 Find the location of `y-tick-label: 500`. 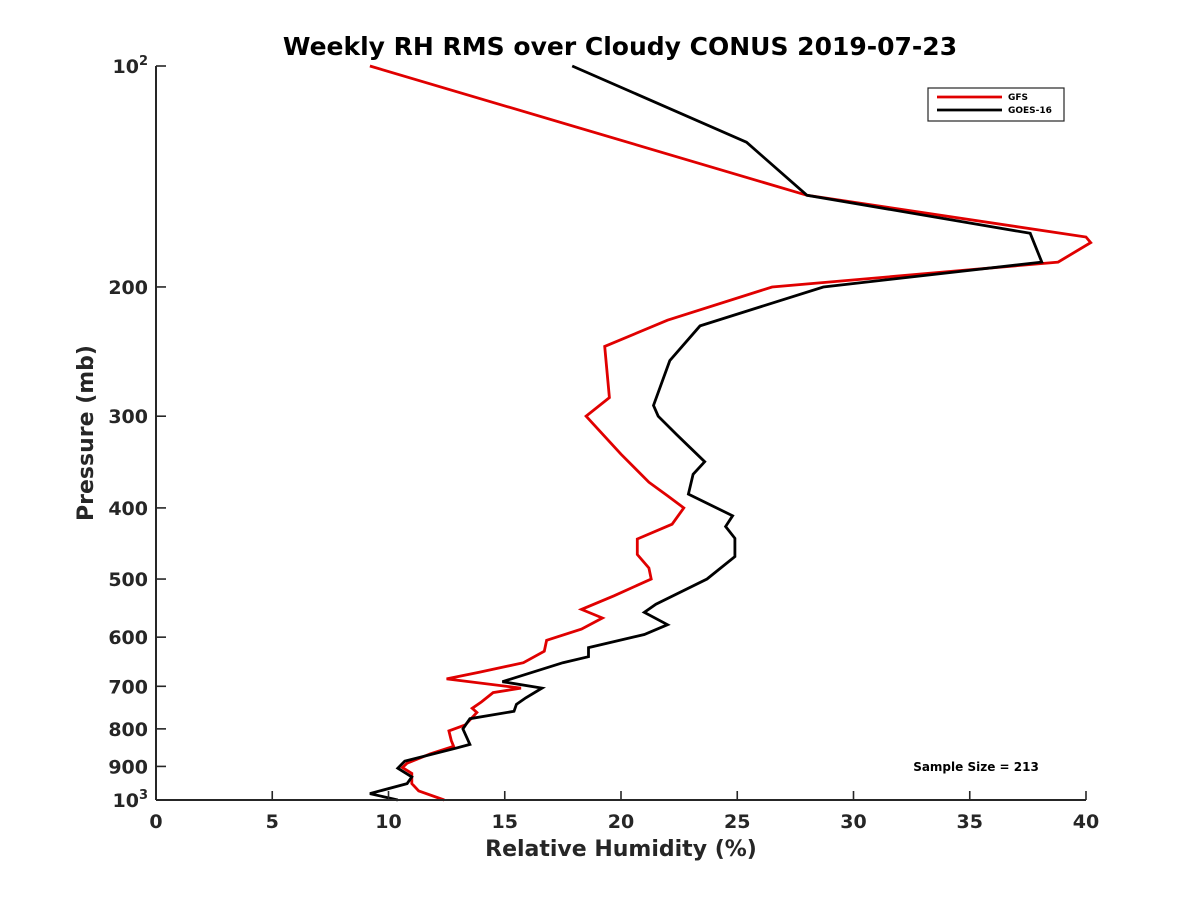

y-tick-label: 500 is located at coordinates (128, 580).